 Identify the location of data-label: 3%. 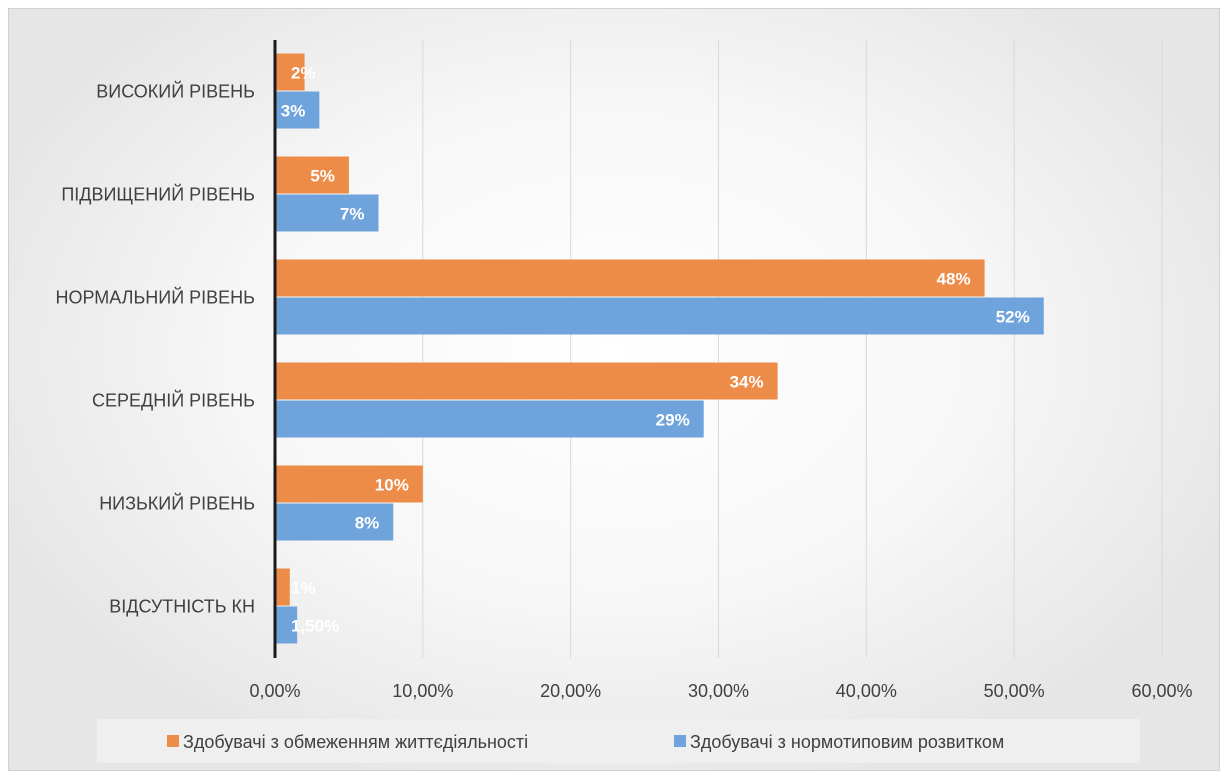
(293, 111).